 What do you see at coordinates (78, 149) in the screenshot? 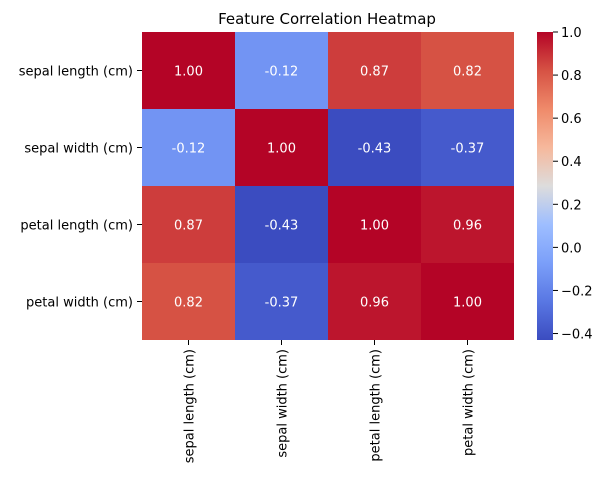
I see `row-tick-label: sepal width (cm)` at bounding box center [78, 149].